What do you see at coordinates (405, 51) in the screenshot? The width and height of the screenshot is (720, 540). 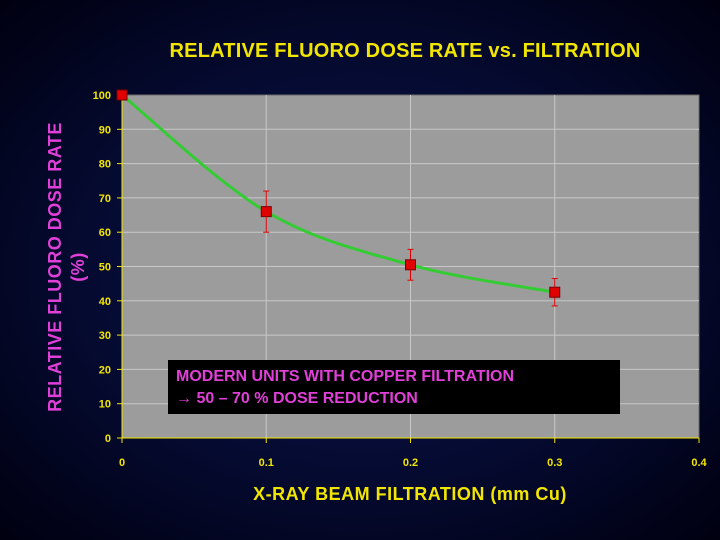 I see `chart-title: RELATIVE FLUORO DOSE RATE vs. FILTRATION` at bounding box center [405, 51].